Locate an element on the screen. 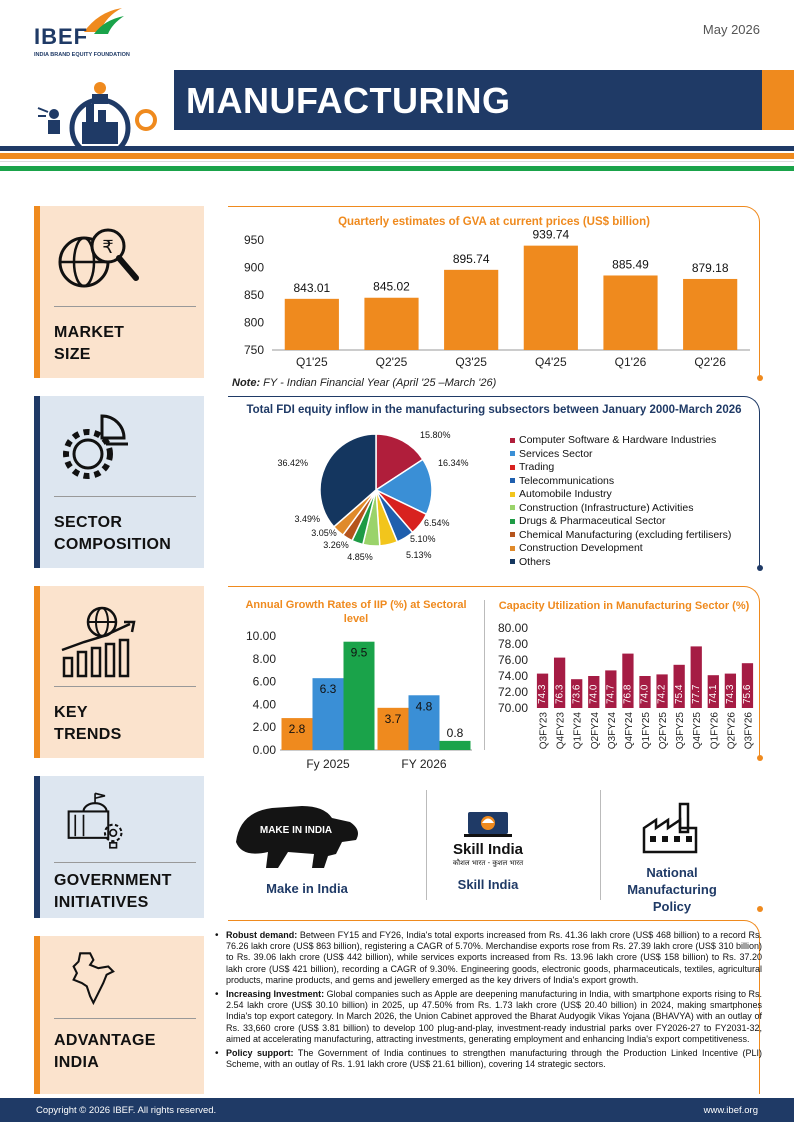 The height and width of the screenshot is (1122, 794). gva-frame is located at coordinates (494, 292).